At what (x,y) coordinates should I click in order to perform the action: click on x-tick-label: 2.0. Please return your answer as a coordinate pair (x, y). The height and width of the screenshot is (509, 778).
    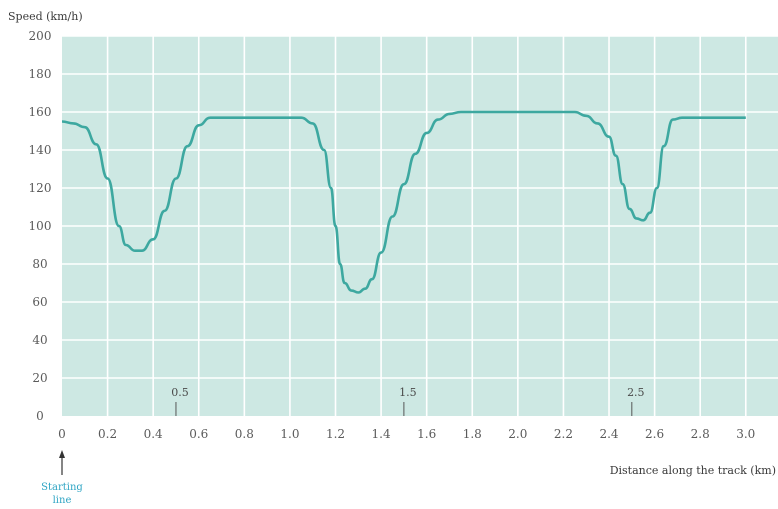
    Looking at the image, I should click on (517, 434).